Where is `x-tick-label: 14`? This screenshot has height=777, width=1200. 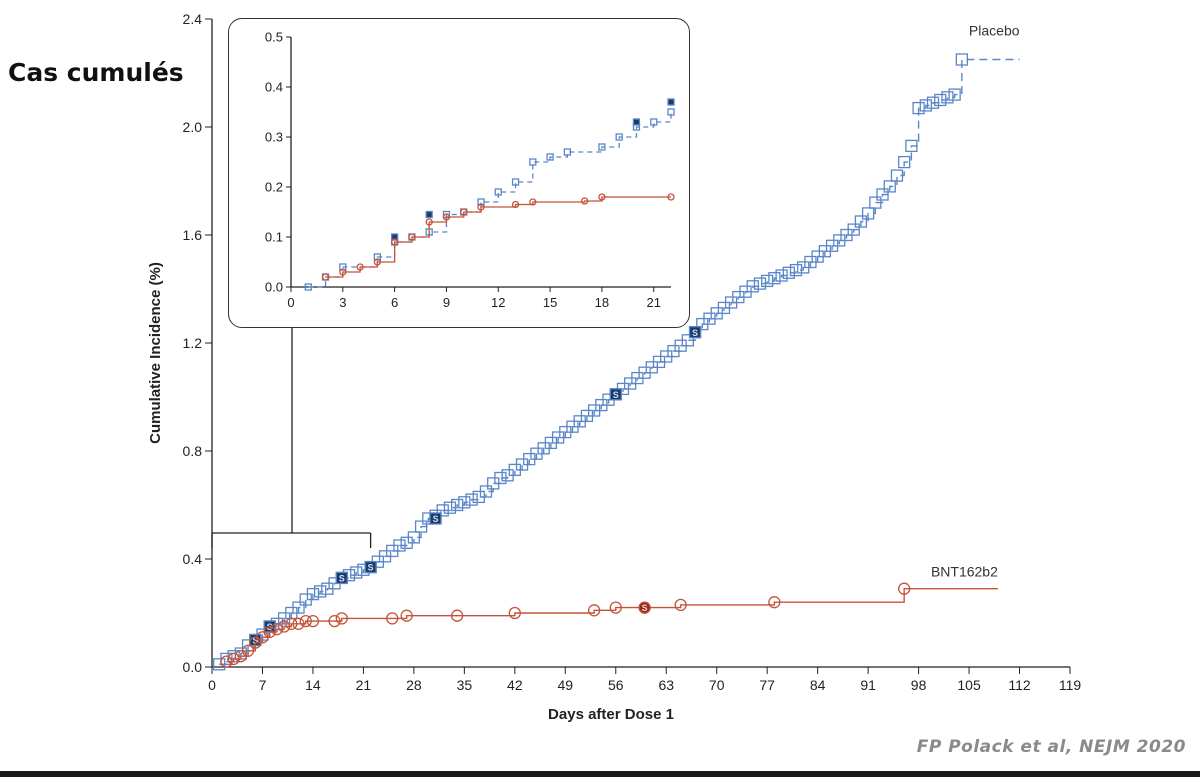 x-tick-label: 14 is located at coordinates (313, 685).